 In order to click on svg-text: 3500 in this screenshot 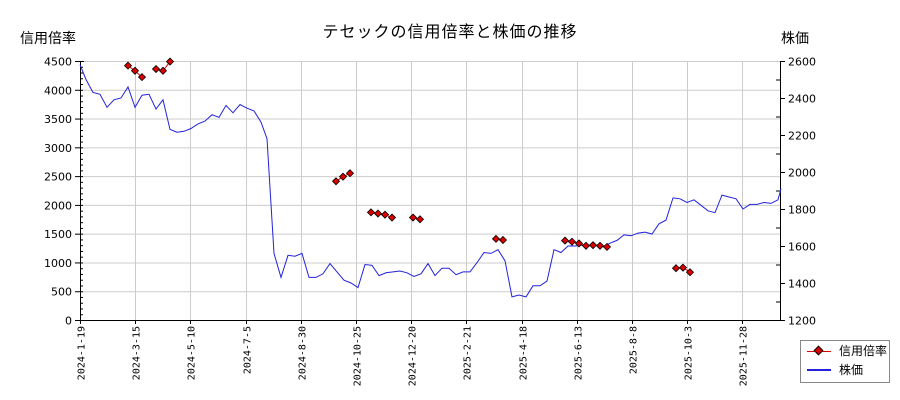, I will do `click(58, 119)`.